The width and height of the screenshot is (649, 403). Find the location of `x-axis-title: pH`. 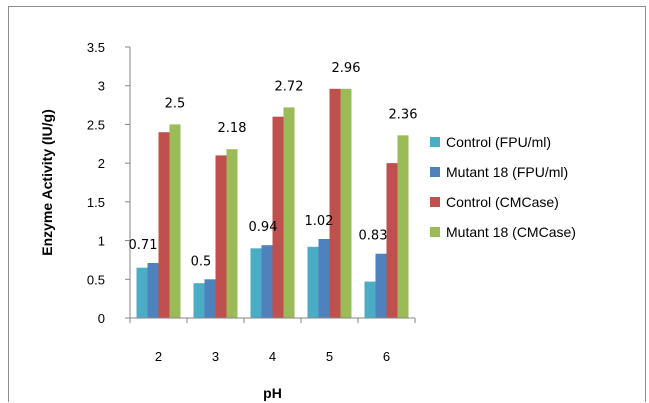

x-axis-title: pH is located at coordinates (272, 393).